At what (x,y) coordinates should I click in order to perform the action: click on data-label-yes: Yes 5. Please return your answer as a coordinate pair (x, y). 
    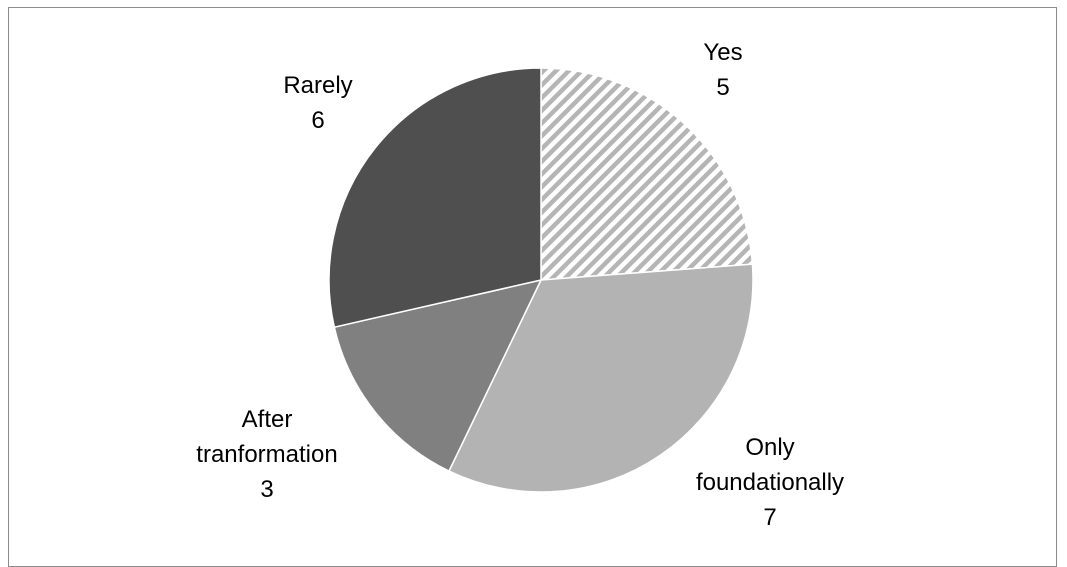
    Looking at the image, I should click on (722, 70).